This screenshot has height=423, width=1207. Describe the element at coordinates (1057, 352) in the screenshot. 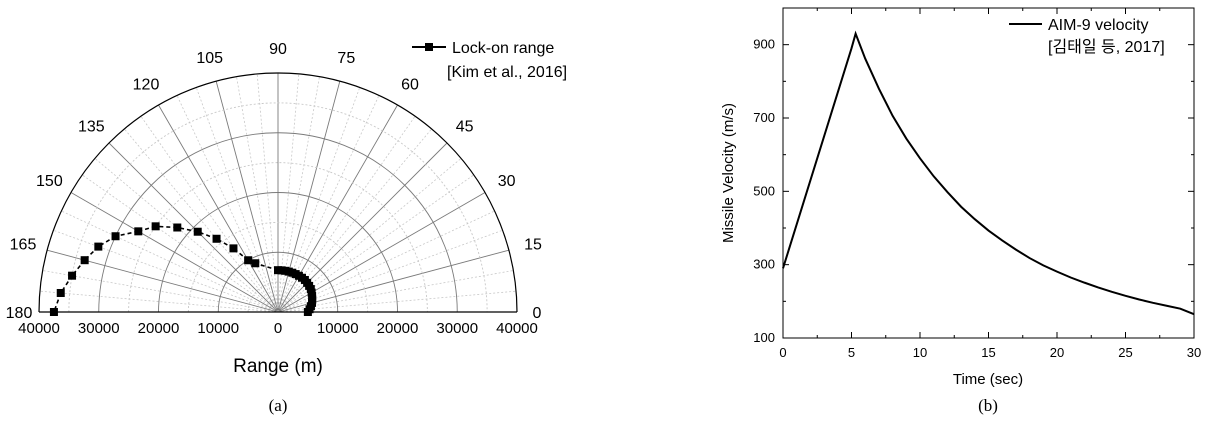

I see `x-tick-label: 20` at that location.